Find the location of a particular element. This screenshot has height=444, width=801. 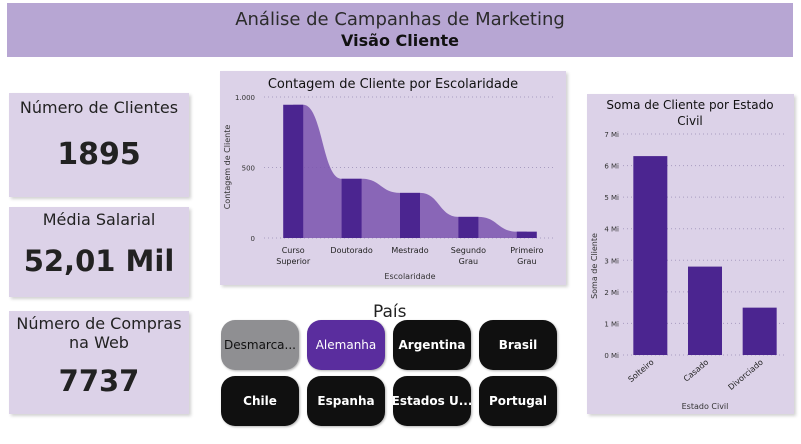

page-title: Análise de Campanhas de Marketing is located at coordinates (400, 19).